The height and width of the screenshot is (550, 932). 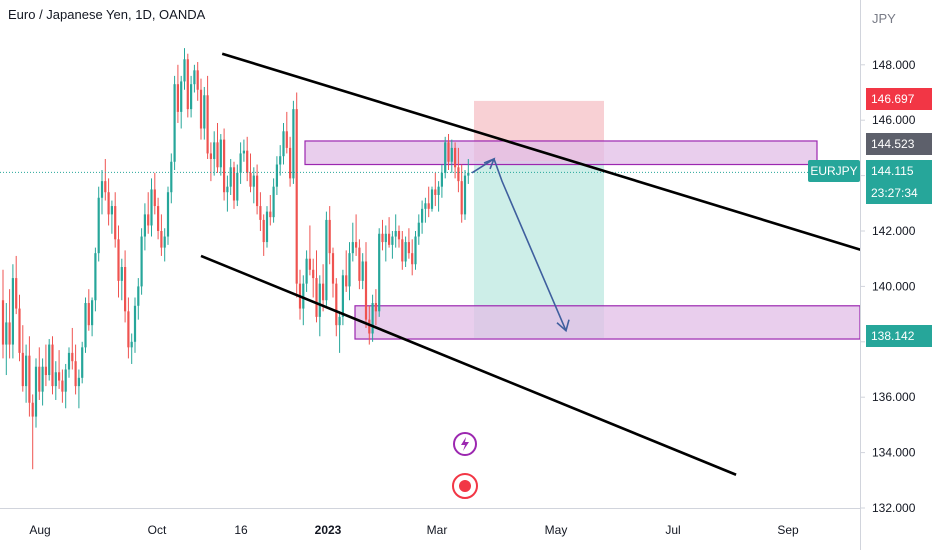 What do you see at coordinates (894, 453) in the screenshot?
I see `price-tick-label: 134.000` at bounding box center [894, 453].